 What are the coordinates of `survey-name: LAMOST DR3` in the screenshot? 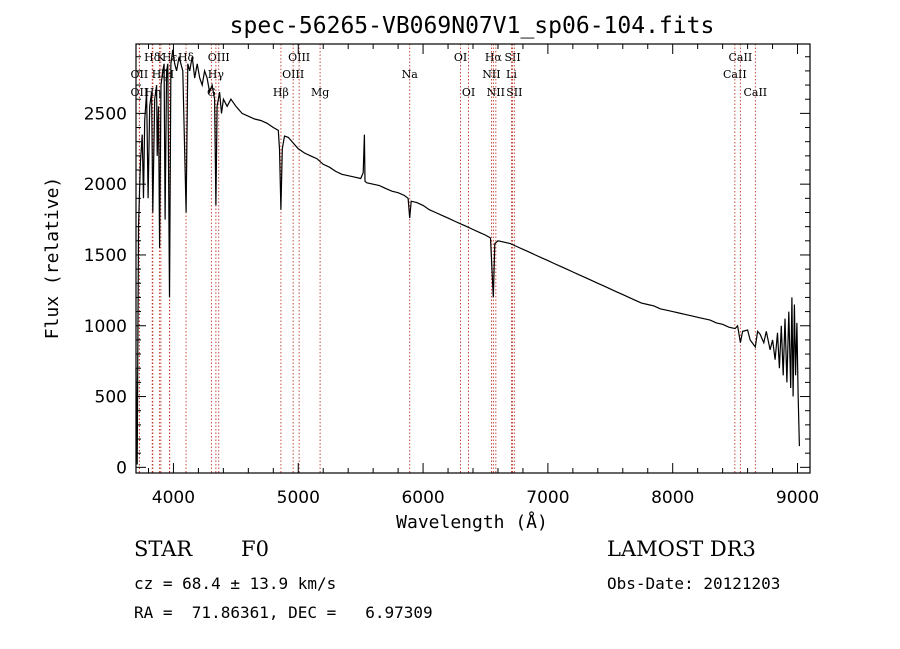 It's located at (681, 549).